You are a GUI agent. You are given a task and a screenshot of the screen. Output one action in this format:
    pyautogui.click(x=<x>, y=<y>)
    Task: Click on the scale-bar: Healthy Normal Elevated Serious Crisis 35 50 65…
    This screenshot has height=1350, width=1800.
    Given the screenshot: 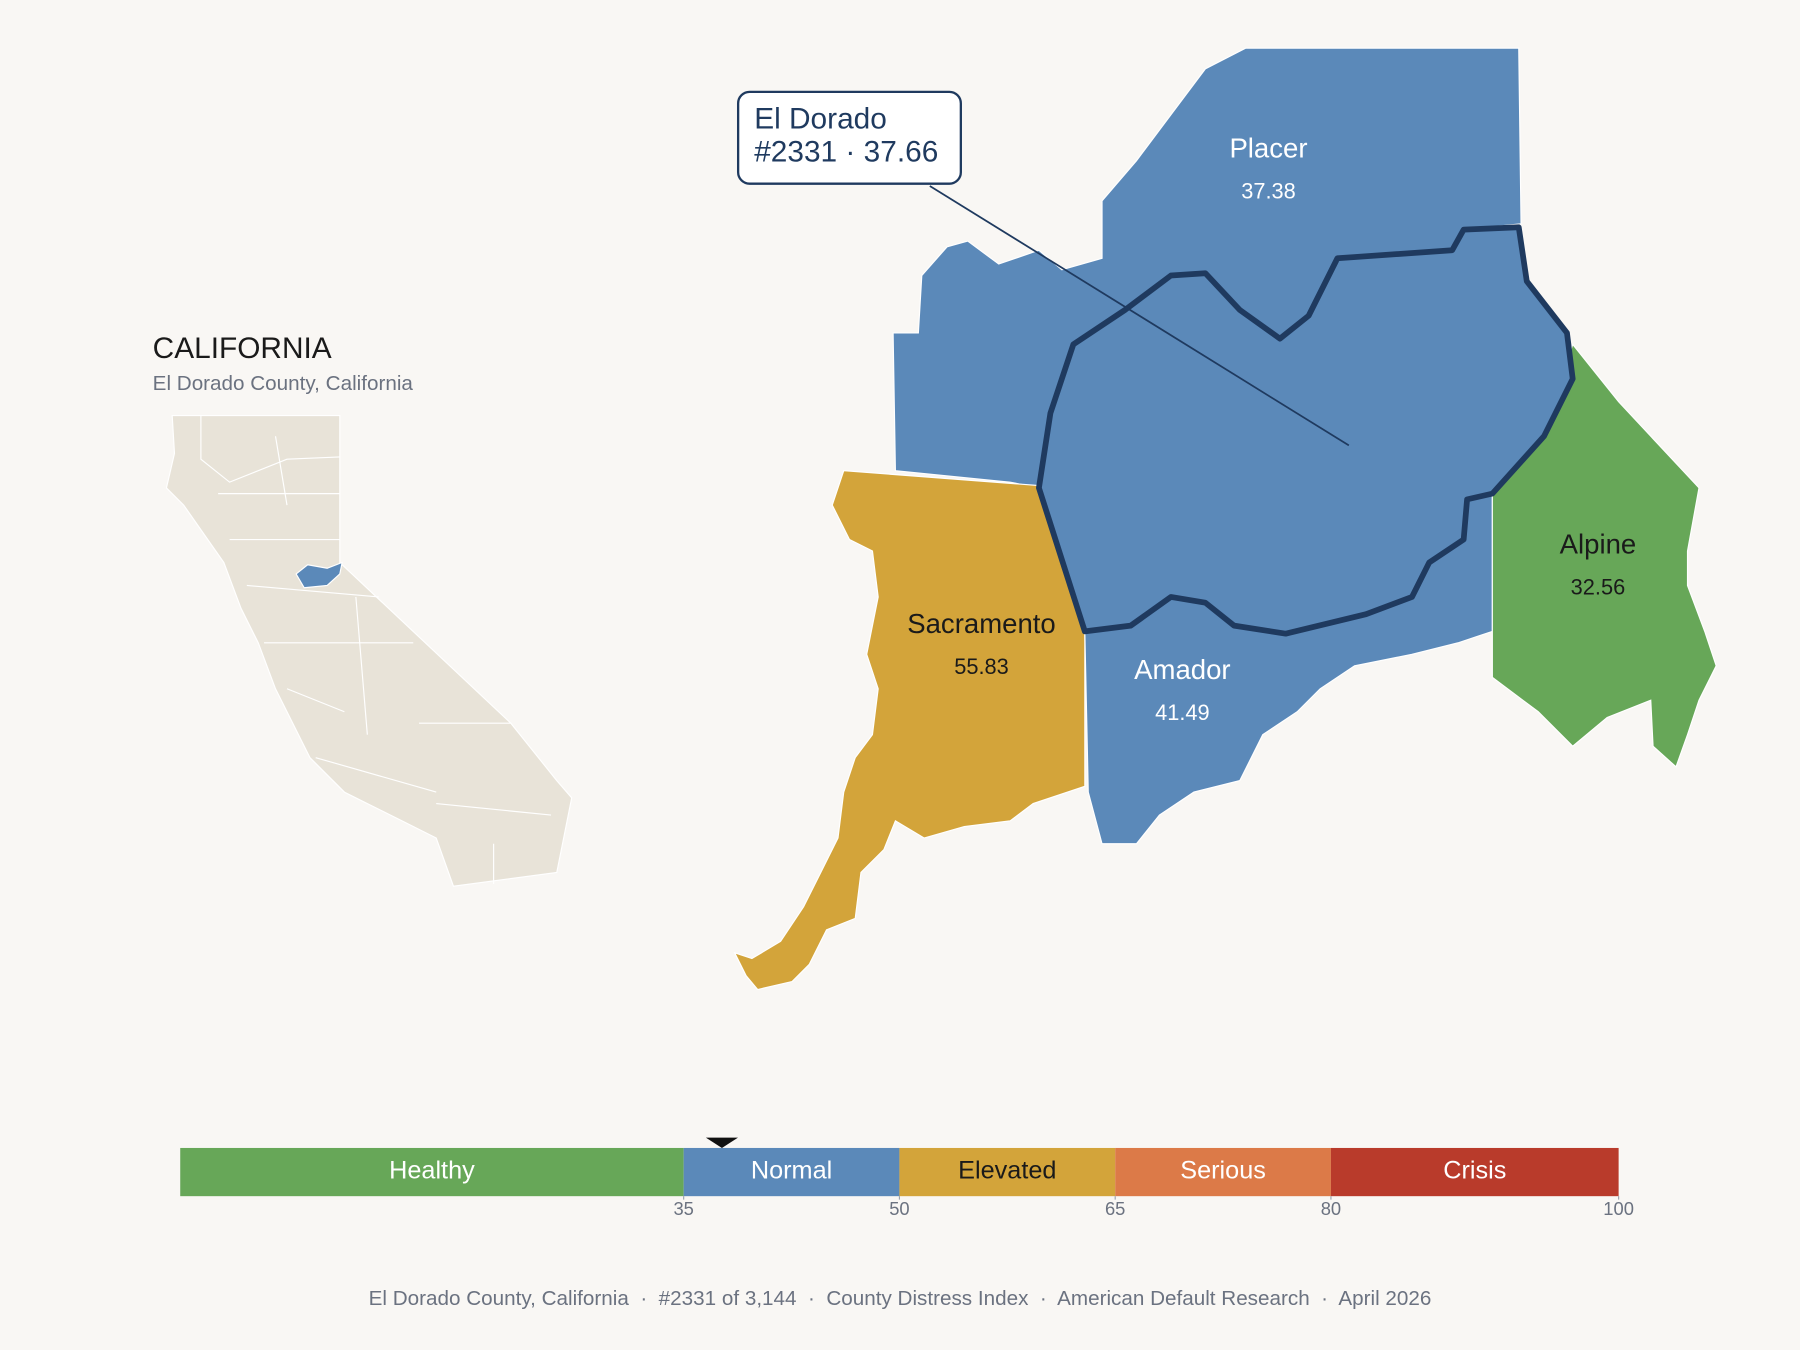 What is the action you would take?
    pyautogui.click(x=907, y=1178)
    